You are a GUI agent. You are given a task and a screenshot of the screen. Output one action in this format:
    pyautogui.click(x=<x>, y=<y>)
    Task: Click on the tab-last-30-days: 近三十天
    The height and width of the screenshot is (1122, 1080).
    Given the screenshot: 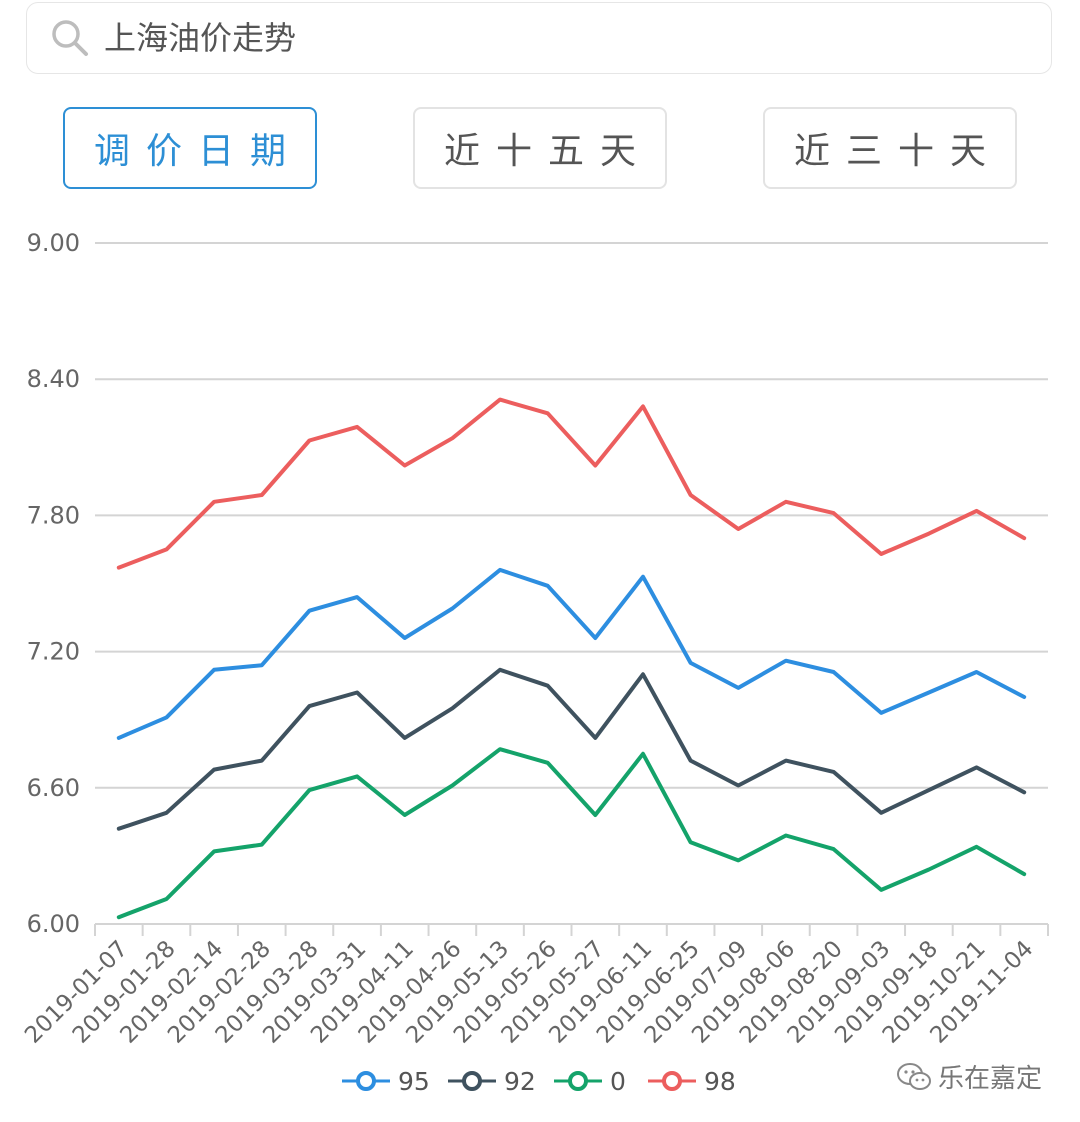 What is the action you would take?
    pyautogui.click(x=890, y=148)
    